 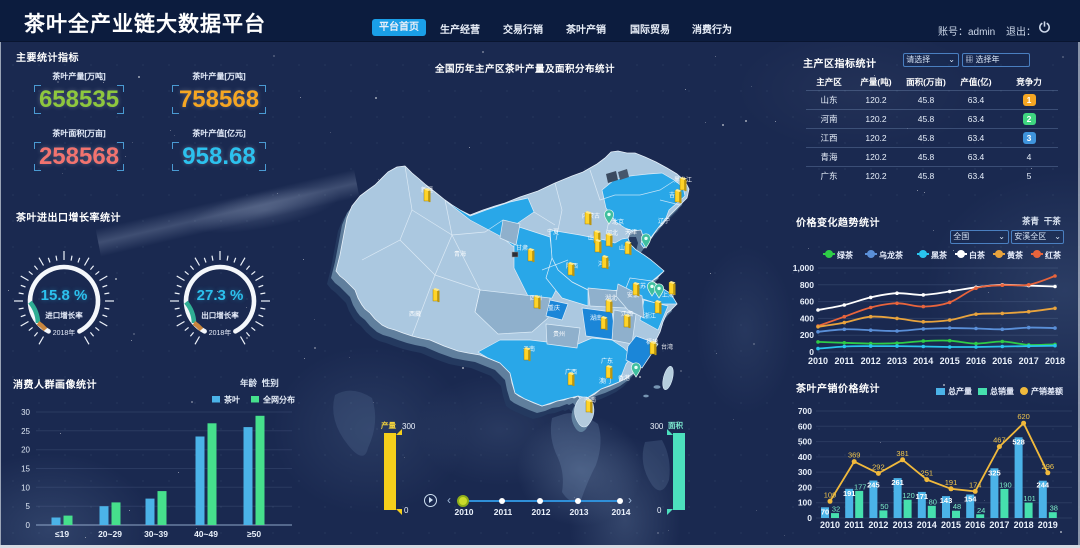 I want to click on svg-text: 101, so click(x=1029, y=498).